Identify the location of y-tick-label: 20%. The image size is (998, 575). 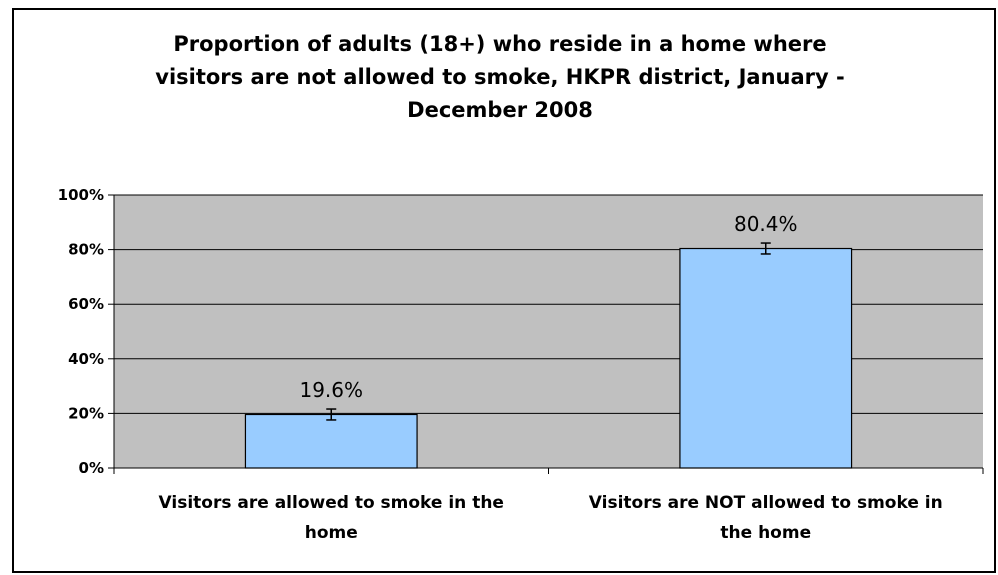
(86, 413).